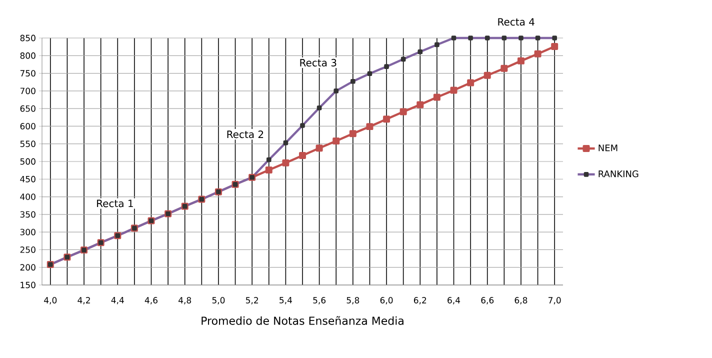 The image size is (712, 358). I want to click on x-tick-label: 5,0, so click(218, 300).